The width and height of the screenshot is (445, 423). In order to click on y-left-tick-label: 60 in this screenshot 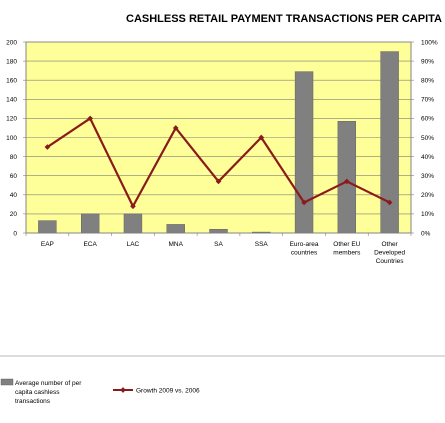, I will do `click(14, 176)`.